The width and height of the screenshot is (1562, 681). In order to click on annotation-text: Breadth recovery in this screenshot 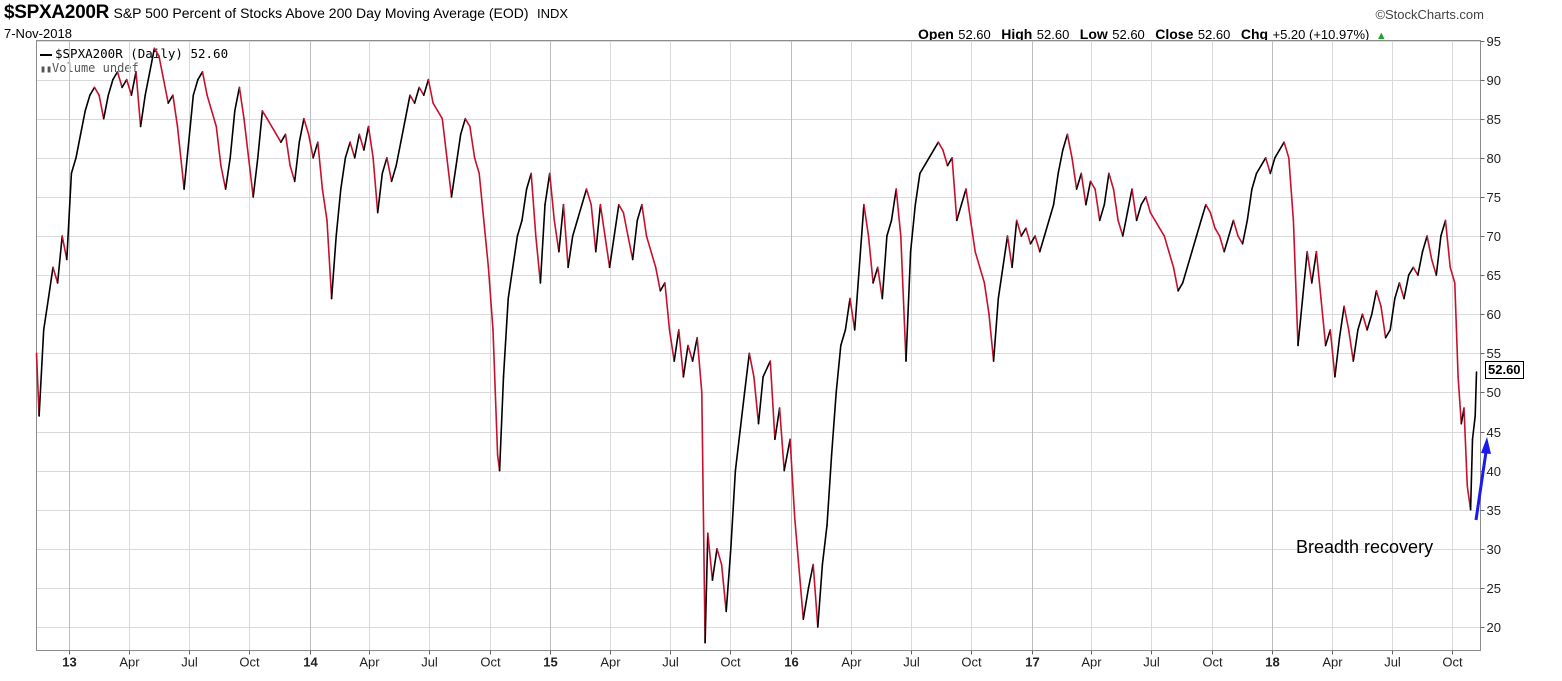, I will do `click(1365, 547)`.